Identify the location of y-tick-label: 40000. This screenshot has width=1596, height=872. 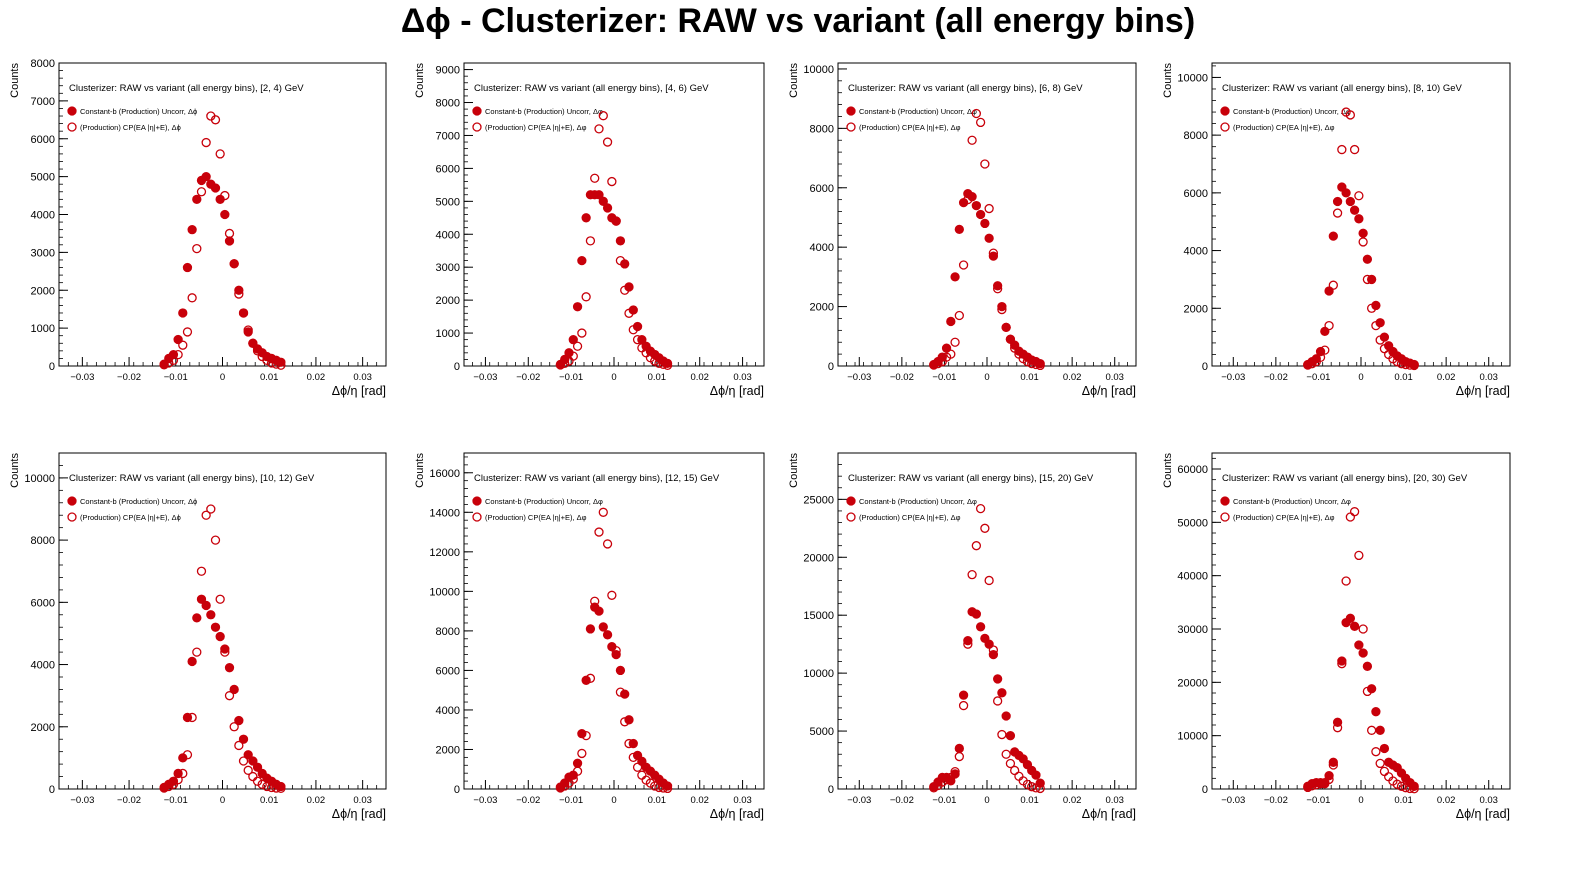
(1192, 577).